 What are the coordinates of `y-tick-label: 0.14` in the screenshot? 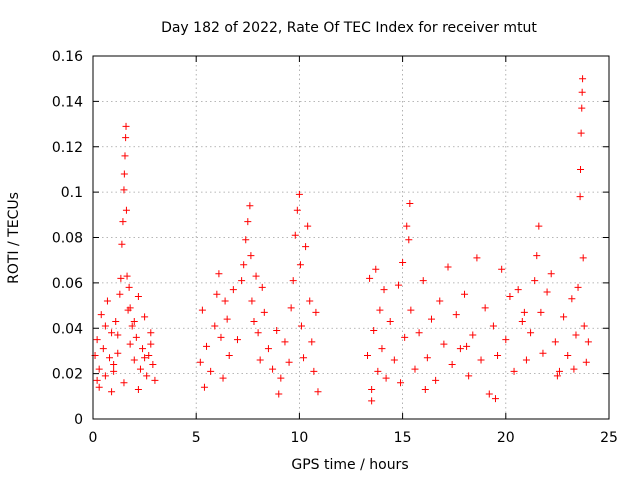 It's located at (67, 102).